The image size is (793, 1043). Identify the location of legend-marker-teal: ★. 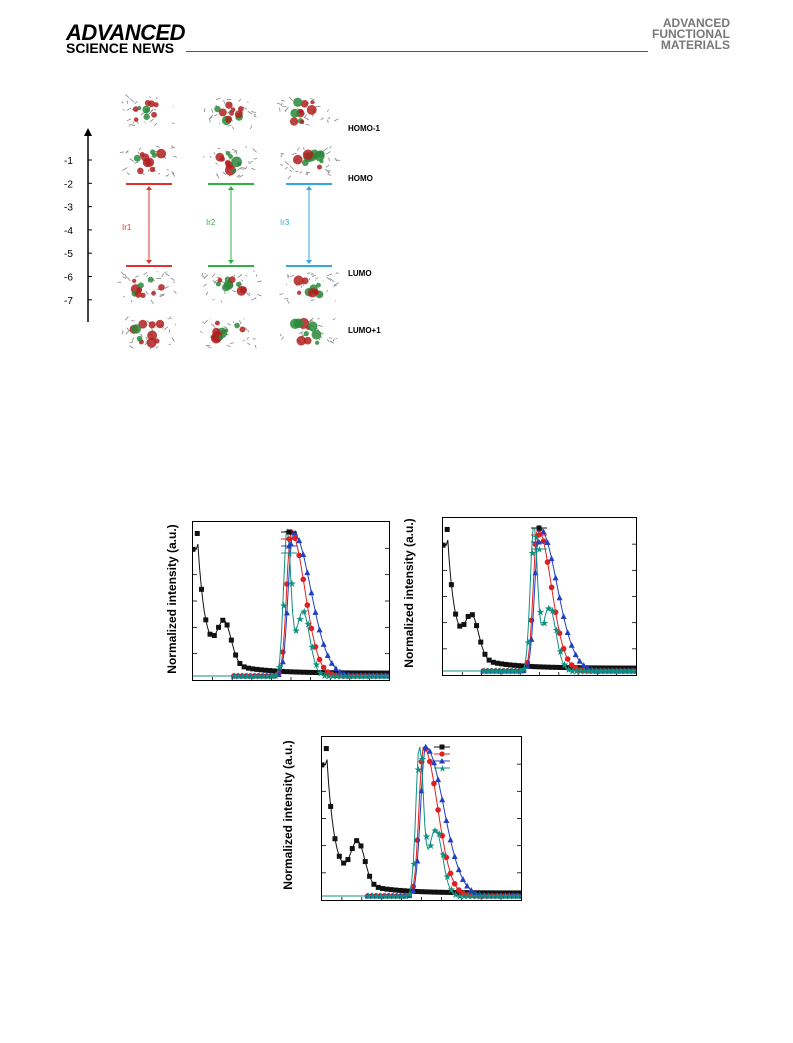
(443, 769).